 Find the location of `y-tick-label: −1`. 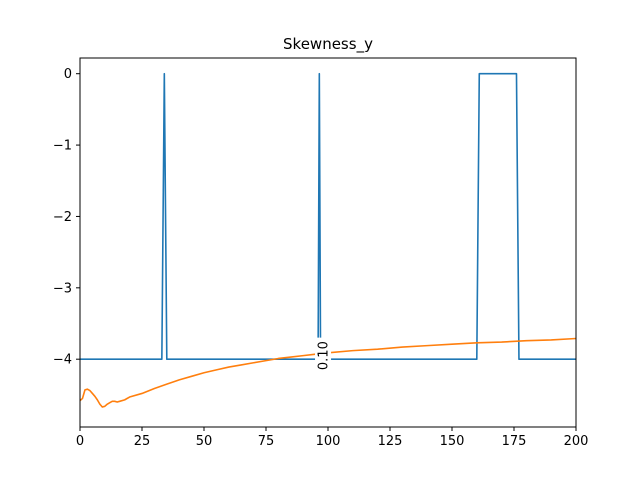

y-tick-label: −1 is located at coordinates (62, 146).